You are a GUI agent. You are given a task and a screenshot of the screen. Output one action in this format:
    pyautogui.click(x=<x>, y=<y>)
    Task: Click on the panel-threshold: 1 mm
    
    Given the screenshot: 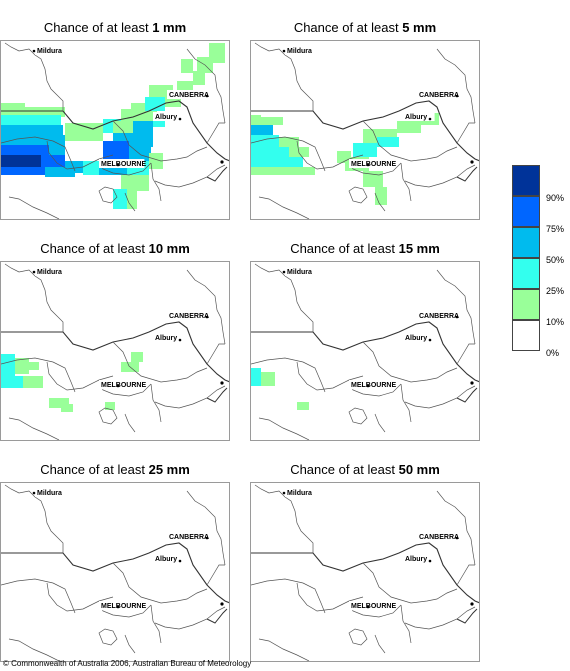 What is the action you would take?
    pyautogui.click(x=169, y=27)
    